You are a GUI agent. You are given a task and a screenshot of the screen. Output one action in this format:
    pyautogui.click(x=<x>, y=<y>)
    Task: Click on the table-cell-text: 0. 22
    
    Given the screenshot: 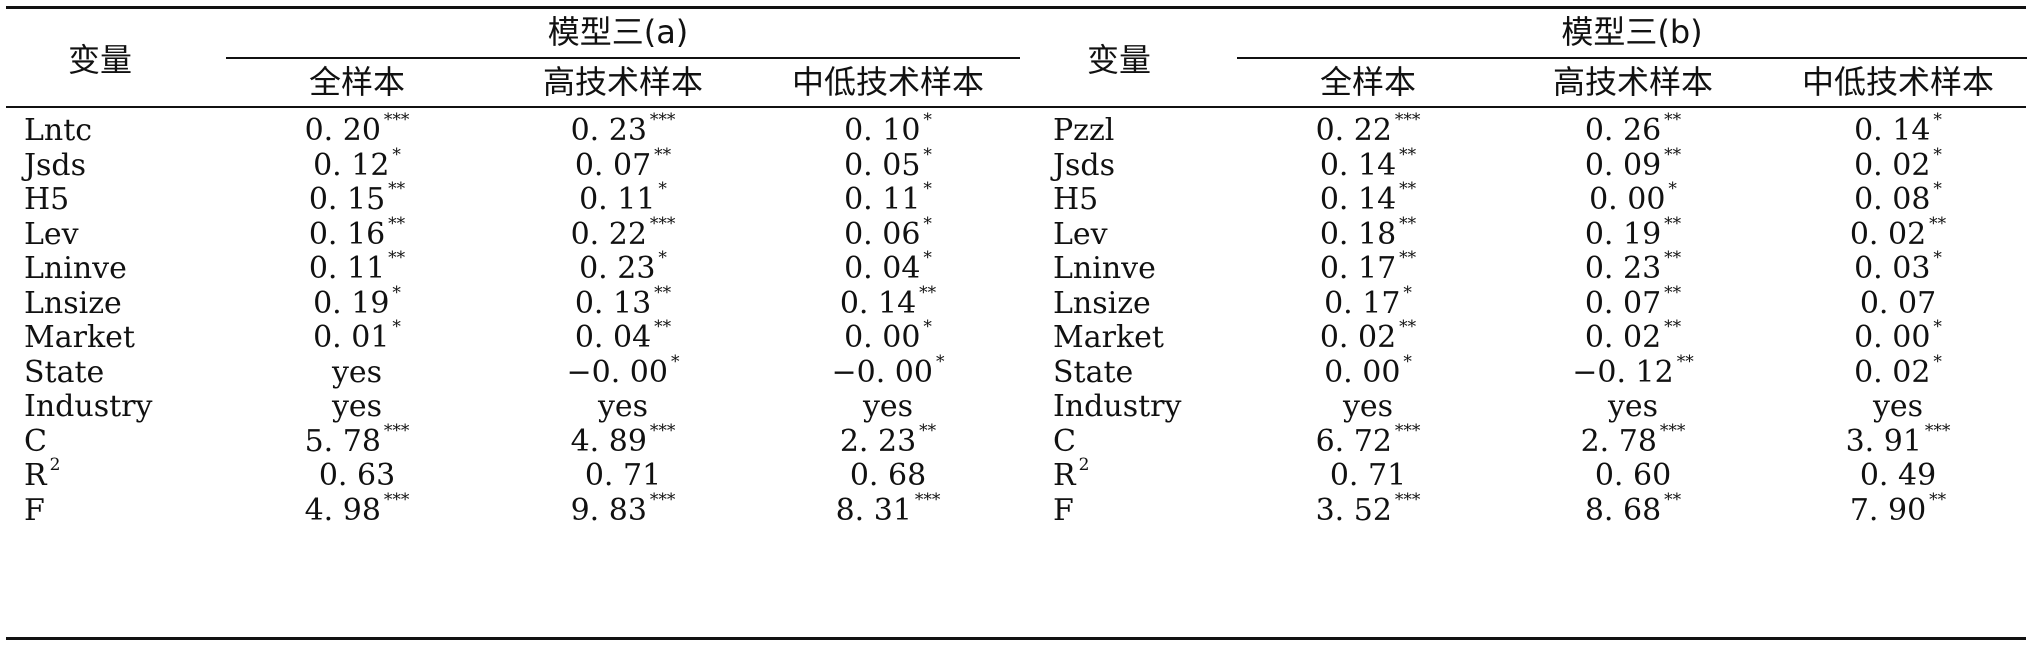 What is the action you would take?
    pyautogui.click(x=608, y=234)
    